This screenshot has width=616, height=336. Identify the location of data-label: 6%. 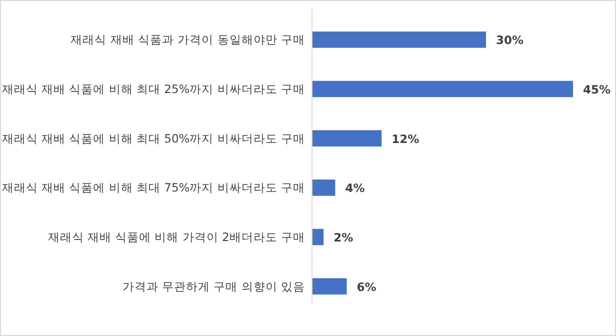
(366, 287).